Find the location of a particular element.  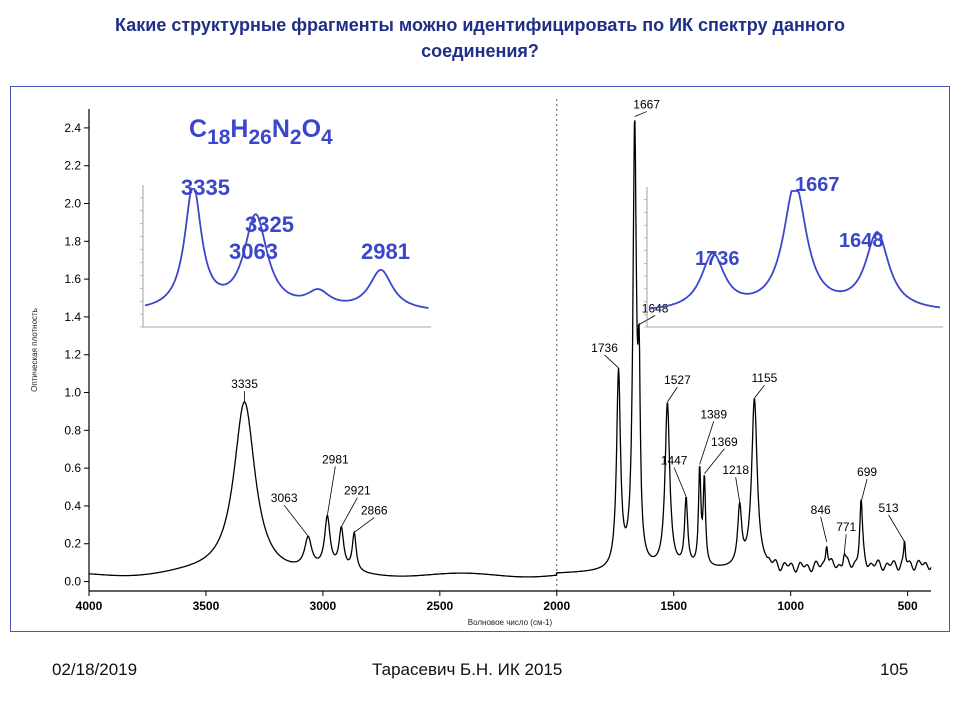

footer-date: 02/18/2019 is located at coordinates (95, 669).